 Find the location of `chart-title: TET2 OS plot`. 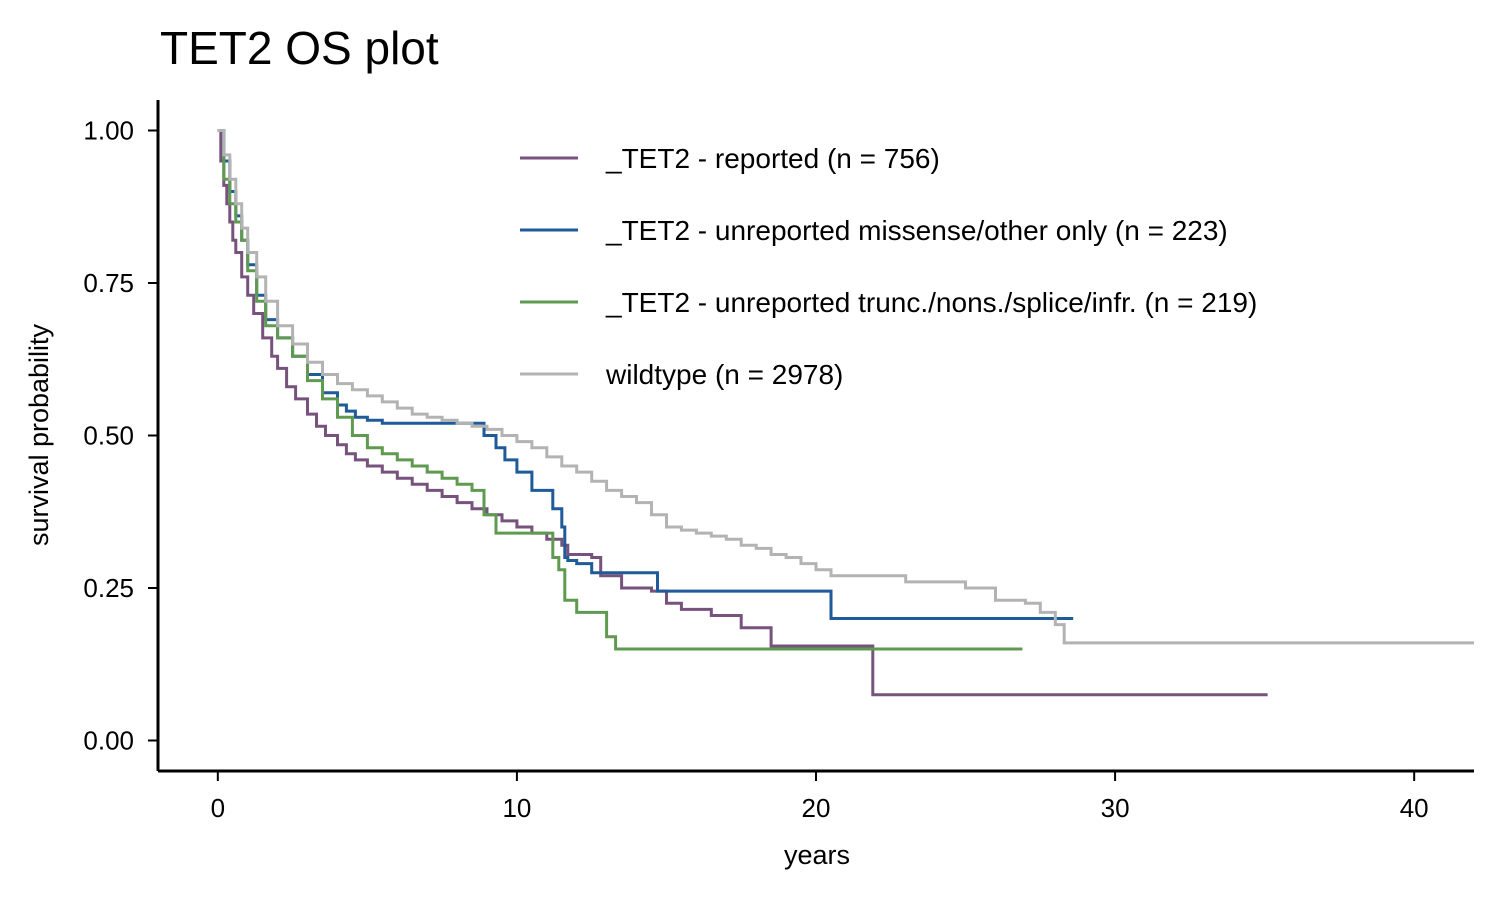

chart-title: TET2 OS plot is located at coordinates (299, 48).